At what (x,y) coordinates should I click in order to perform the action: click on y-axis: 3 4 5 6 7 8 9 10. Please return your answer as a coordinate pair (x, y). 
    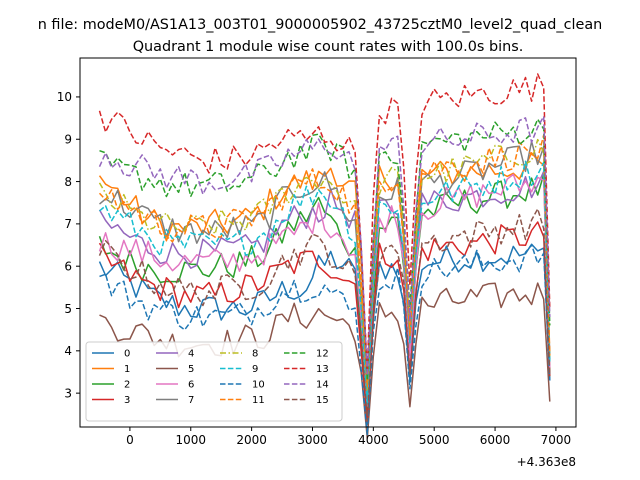
    Looking at the image, I should click on (68, 245).